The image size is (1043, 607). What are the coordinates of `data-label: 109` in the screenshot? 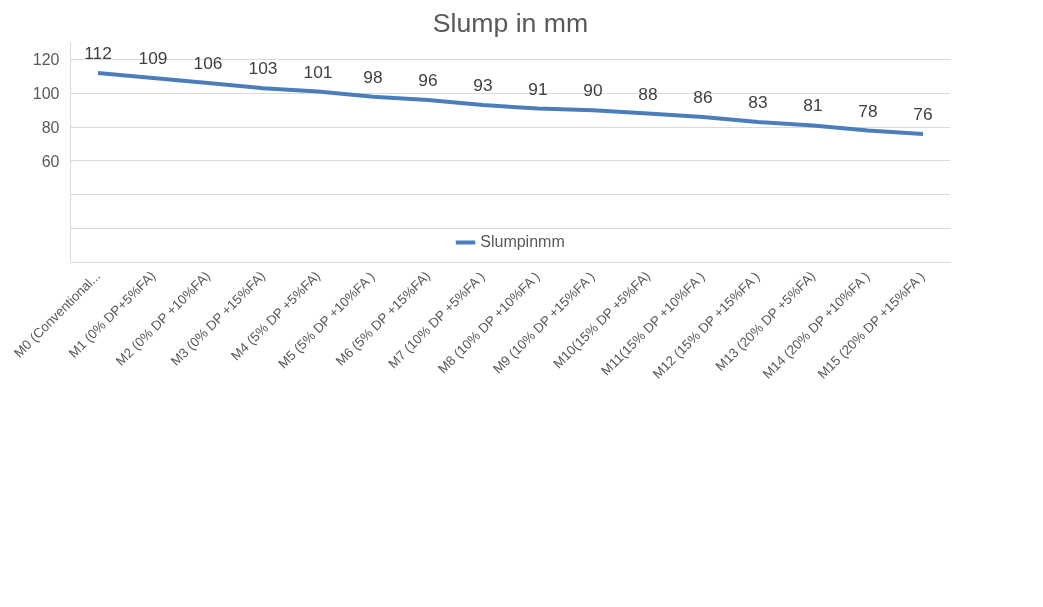 It's located at (153, 58).